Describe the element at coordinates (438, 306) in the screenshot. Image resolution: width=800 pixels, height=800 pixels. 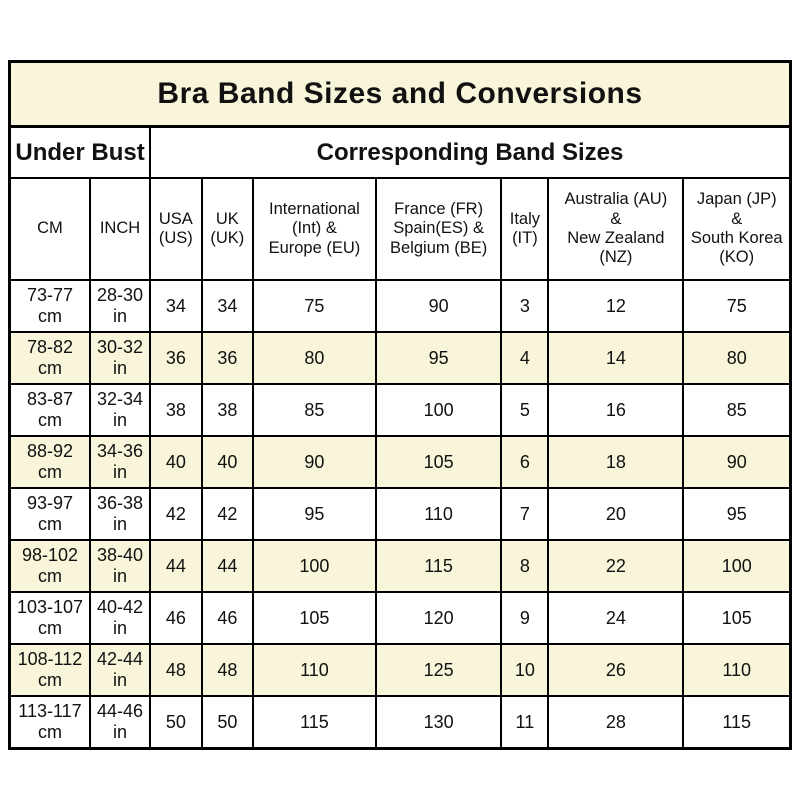
I see `cell-fr-es-be: 90` at that location.